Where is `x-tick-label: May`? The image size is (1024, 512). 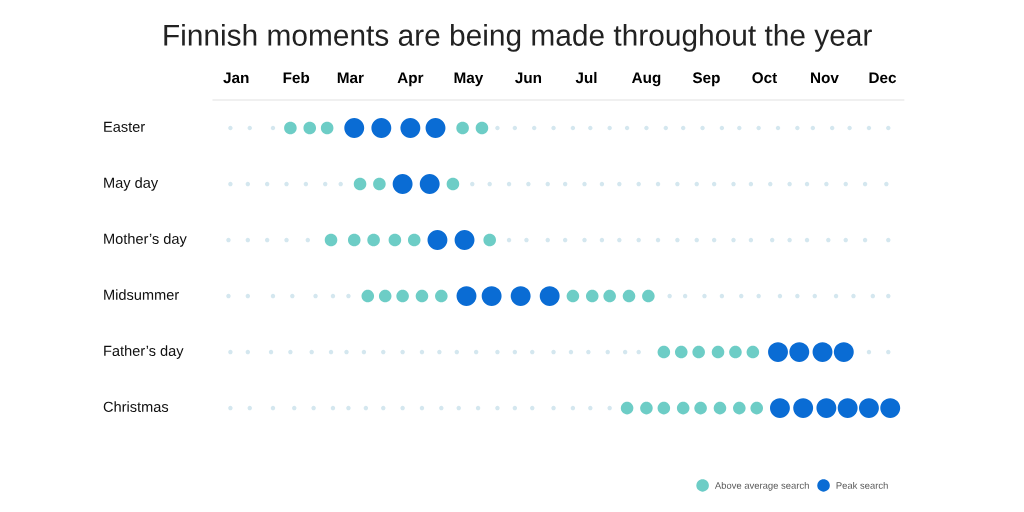
x-tick-label: May is located at coordinates (469, 79).